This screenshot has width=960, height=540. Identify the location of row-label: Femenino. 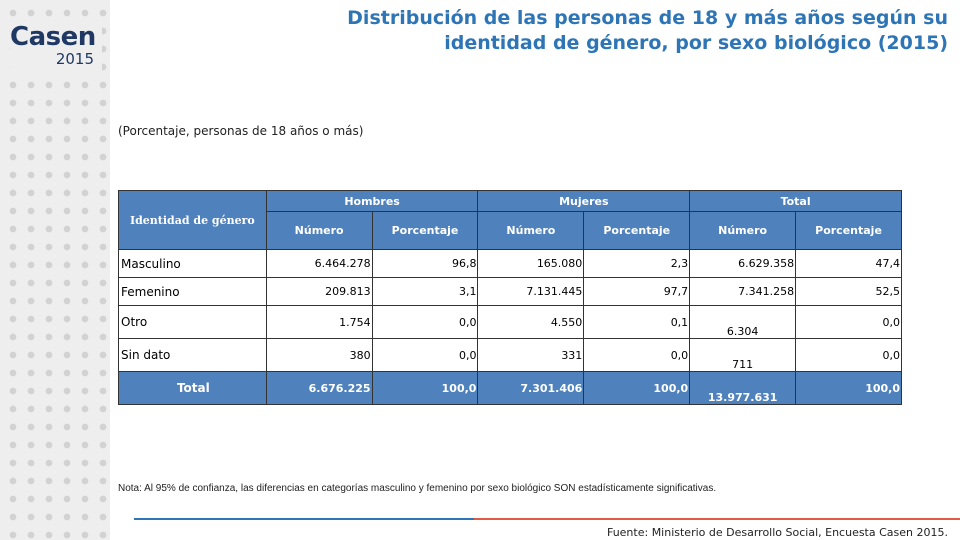
(192, 291).